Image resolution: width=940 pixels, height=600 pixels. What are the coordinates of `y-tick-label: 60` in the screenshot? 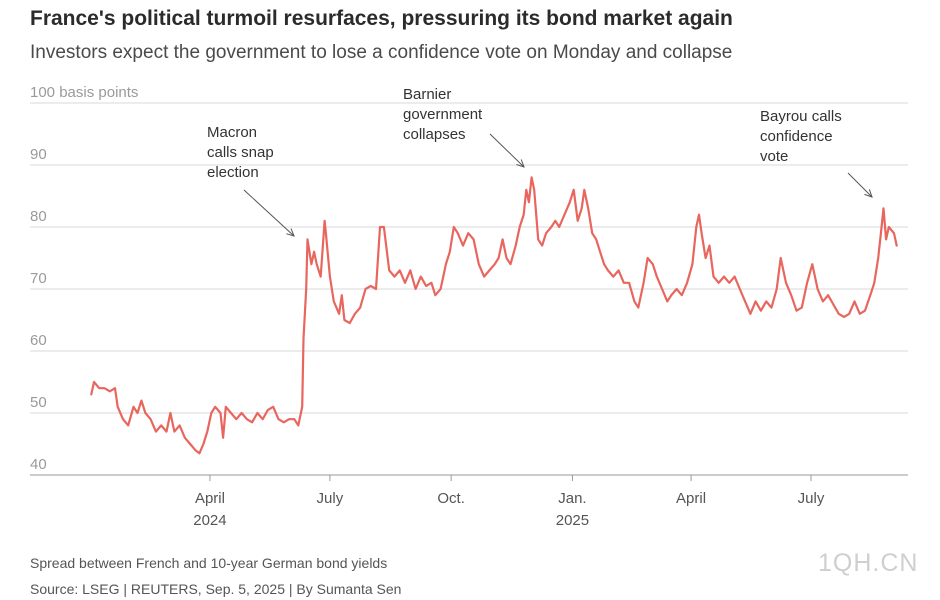 It's located at (38, 340).